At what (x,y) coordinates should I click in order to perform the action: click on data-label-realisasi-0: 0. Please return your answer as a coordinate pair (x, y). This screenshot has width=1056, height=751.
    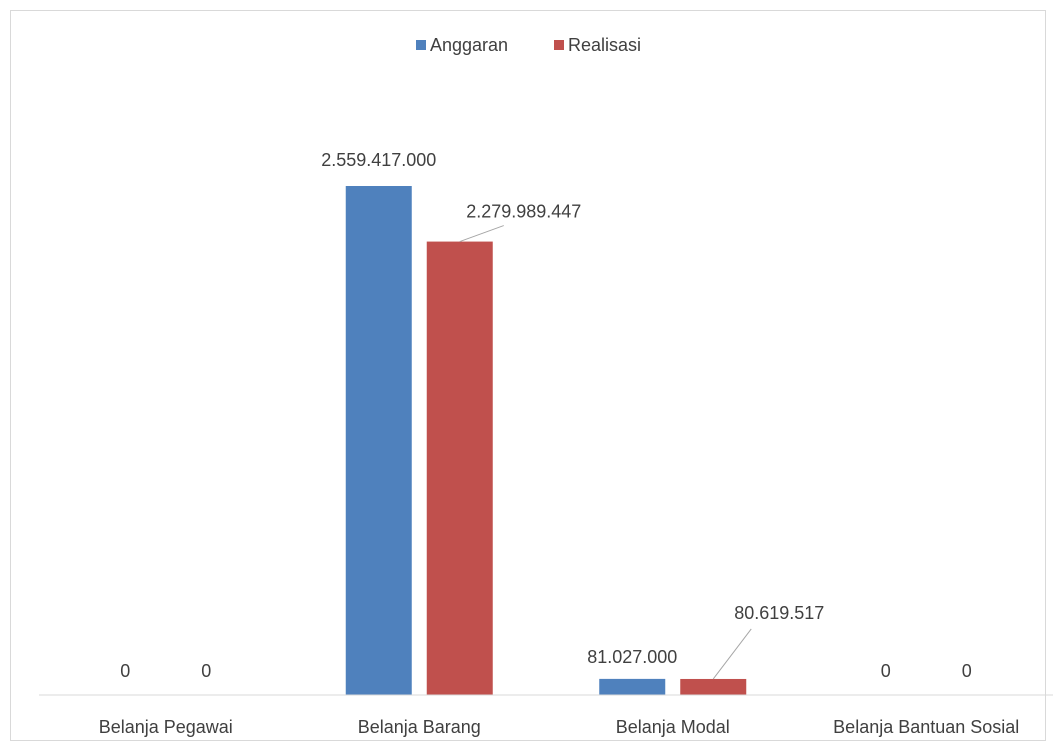
    Looking at the image, I should click on (206, 671).